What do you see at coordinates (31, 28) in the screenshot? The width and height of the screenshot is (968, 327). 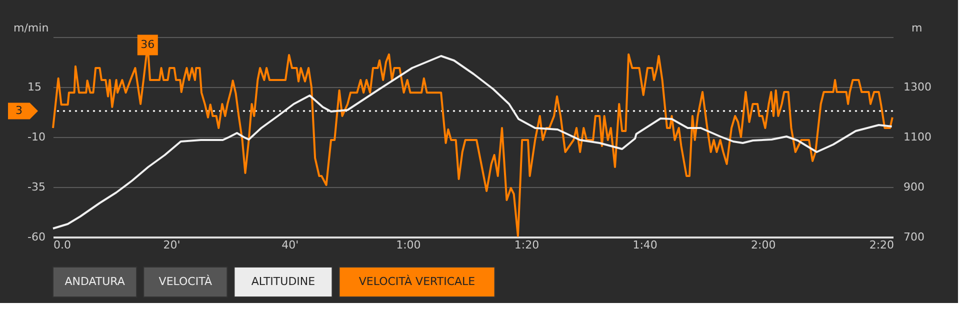 I see `y-axis-title: m/min` at bounding box center [31, 28].